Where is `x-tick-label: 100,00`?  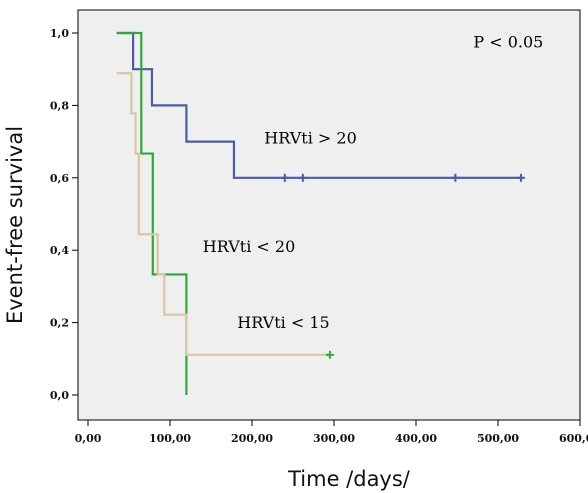 x-tick-label: 100,00 is located at coordinates (170, 438).